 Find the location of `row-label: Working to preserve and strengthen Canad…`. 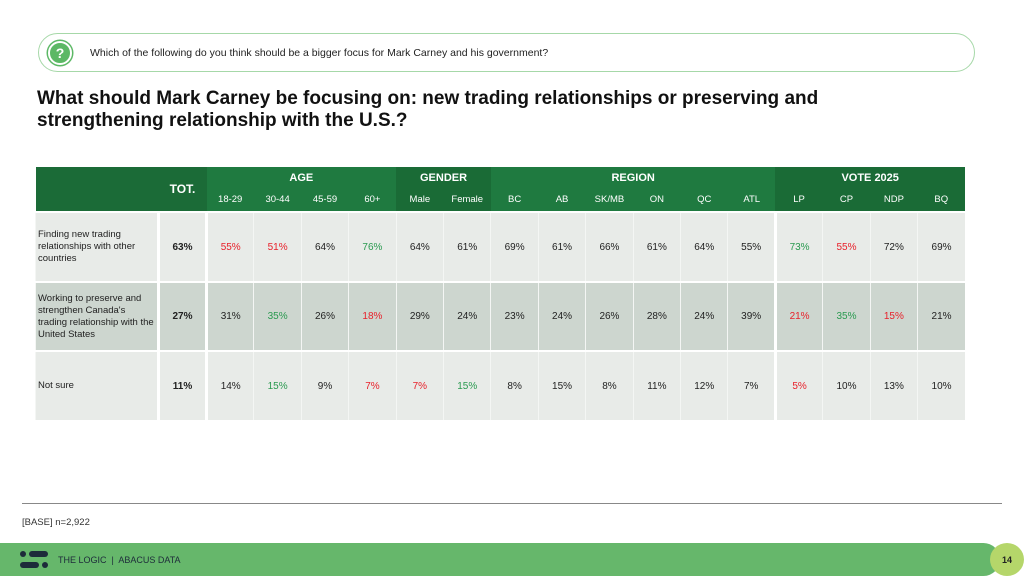

row-label: Working to preserve and strengthen Canad… is located at coordinates (97, 316).